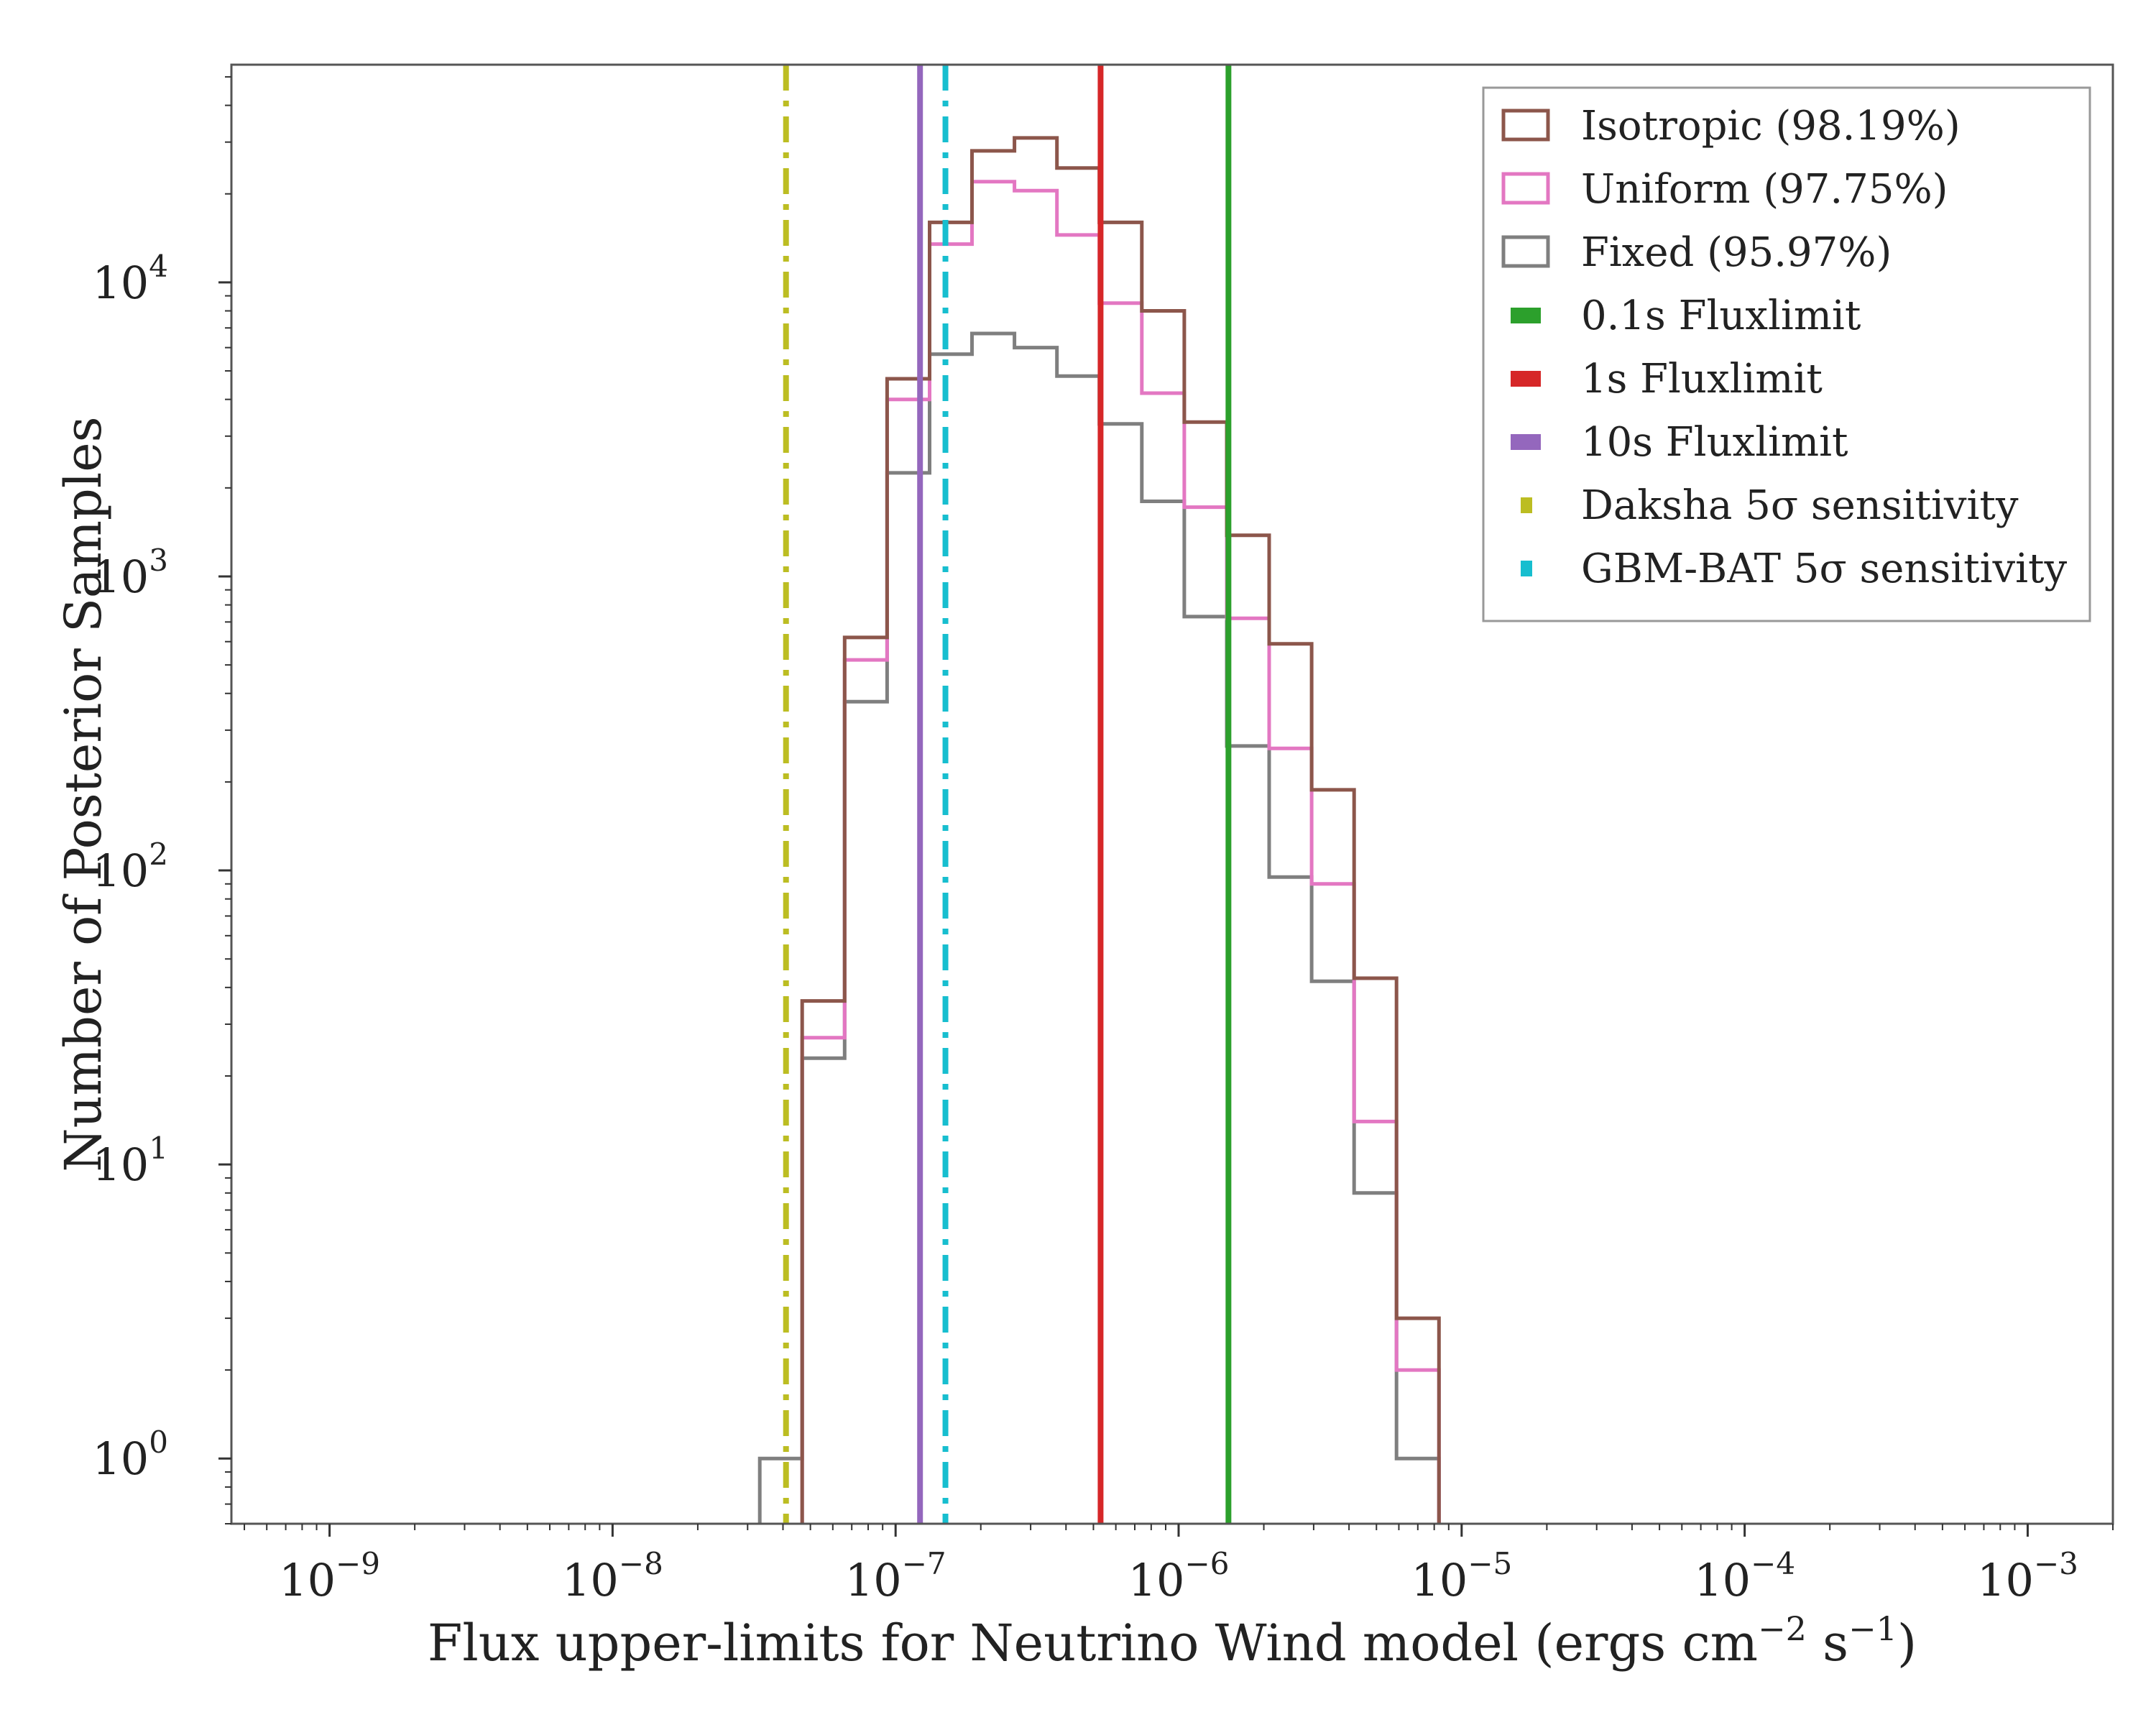  I want to click on y-axis-title: Number of Posterior Samples, so click(83, 794).